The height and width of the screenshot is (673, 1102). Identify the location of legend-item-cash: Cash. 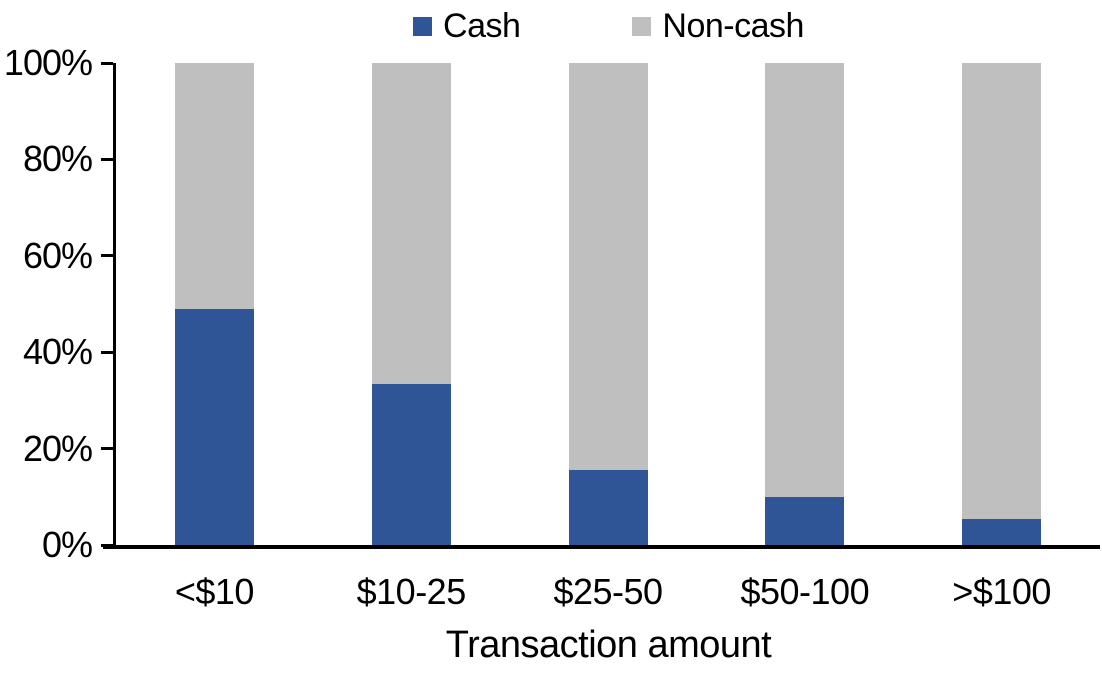
(467, 26).